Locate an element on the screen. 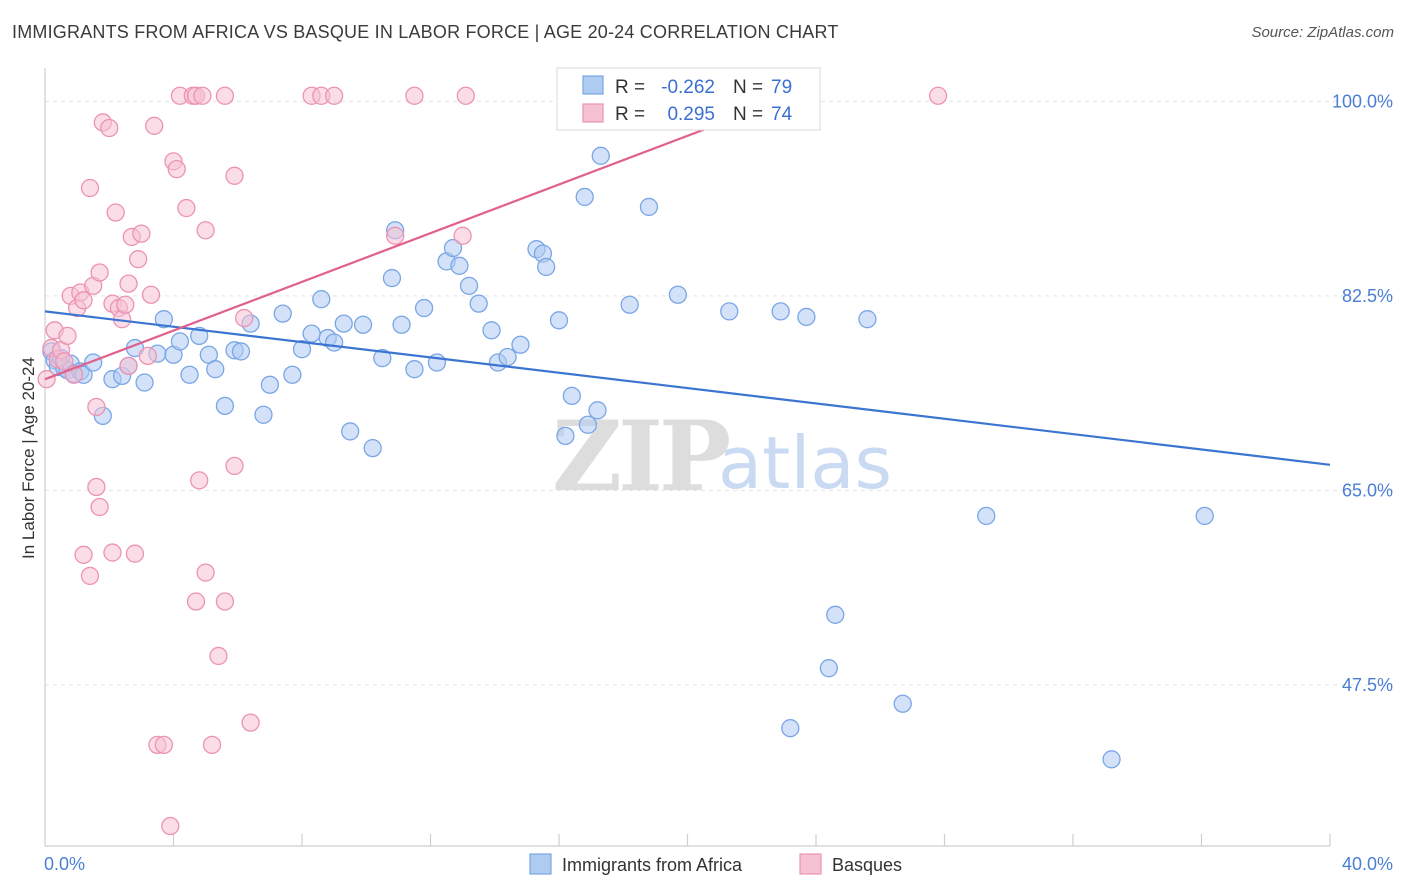  x-ticks is located at coordinates (751, 840).